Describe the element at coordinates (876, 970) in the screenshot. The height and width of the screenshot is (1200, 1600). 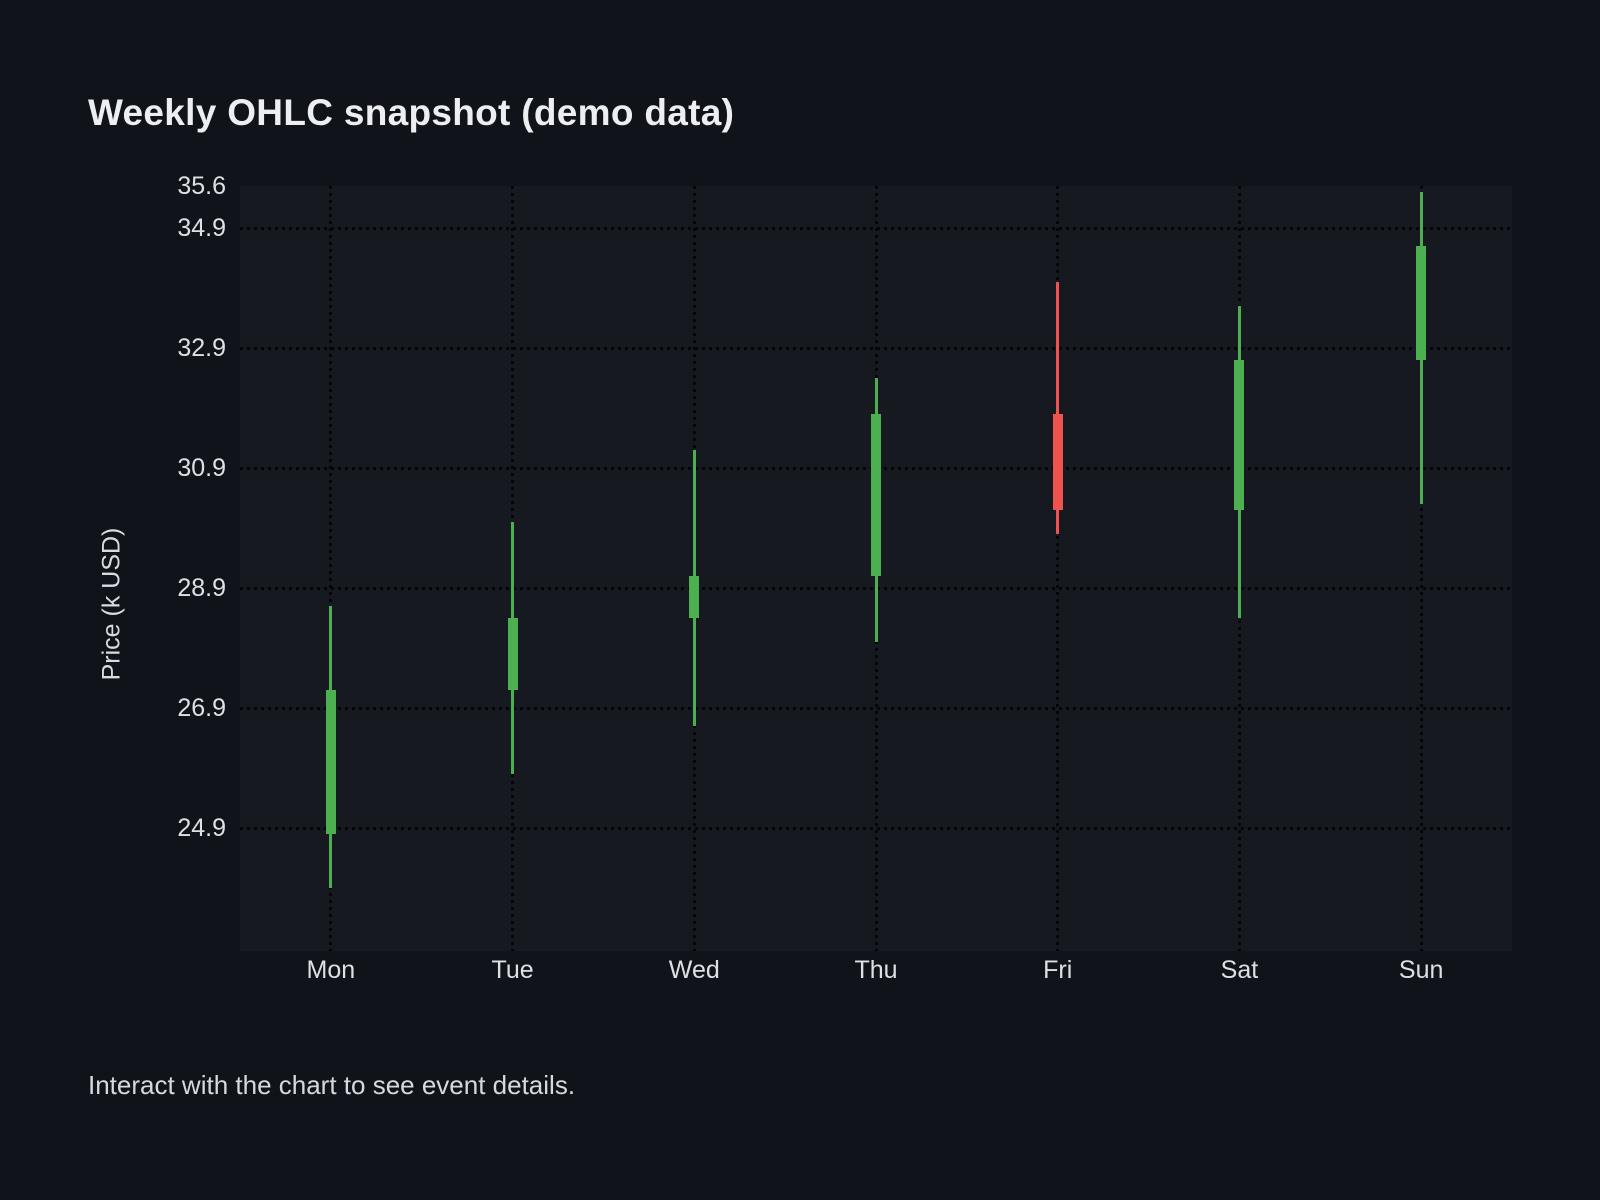
I see `x-tick-label-thu: Thu` at that location.